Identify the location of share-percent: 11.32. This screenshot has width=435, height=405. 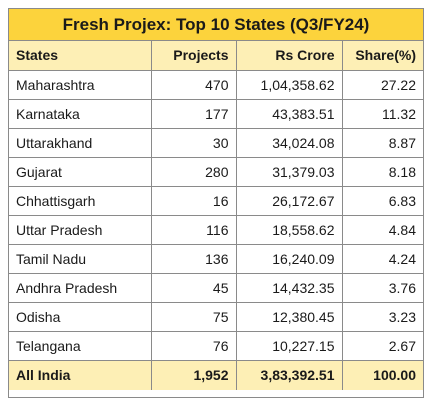
(382, 114).